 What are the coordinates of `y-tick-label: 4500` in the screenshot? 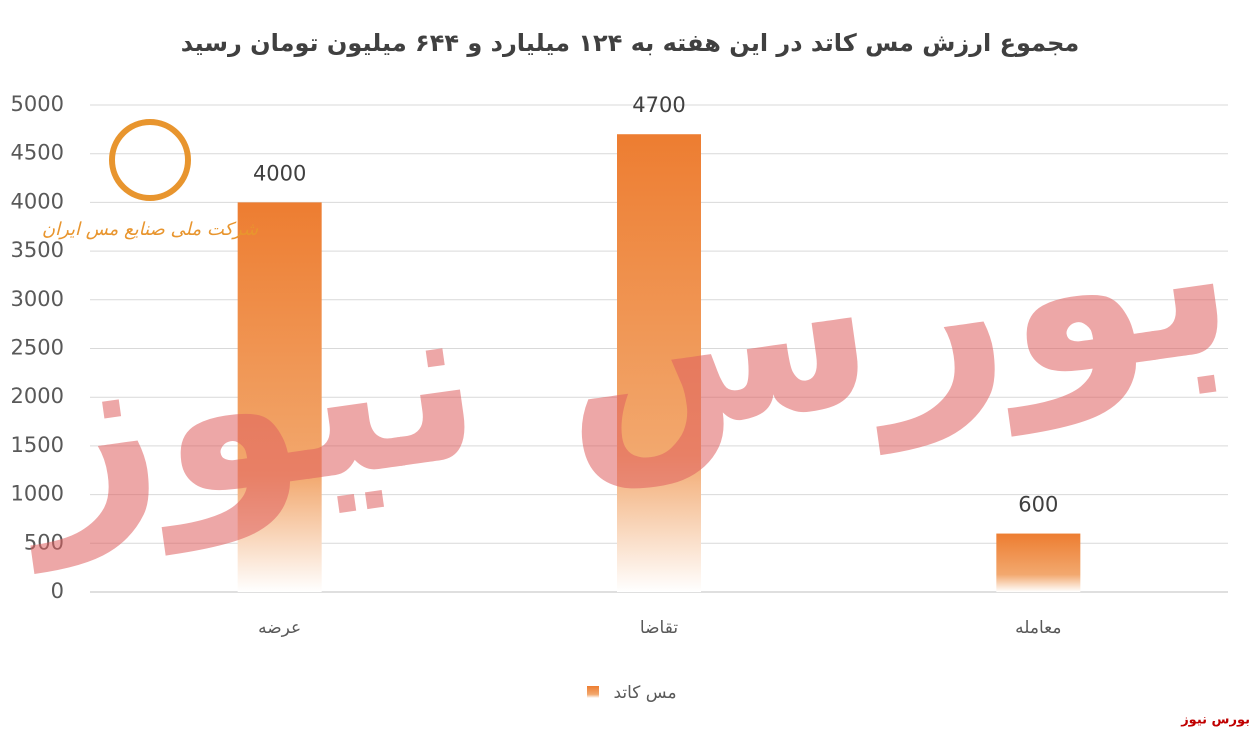 It's located at (37, 153).